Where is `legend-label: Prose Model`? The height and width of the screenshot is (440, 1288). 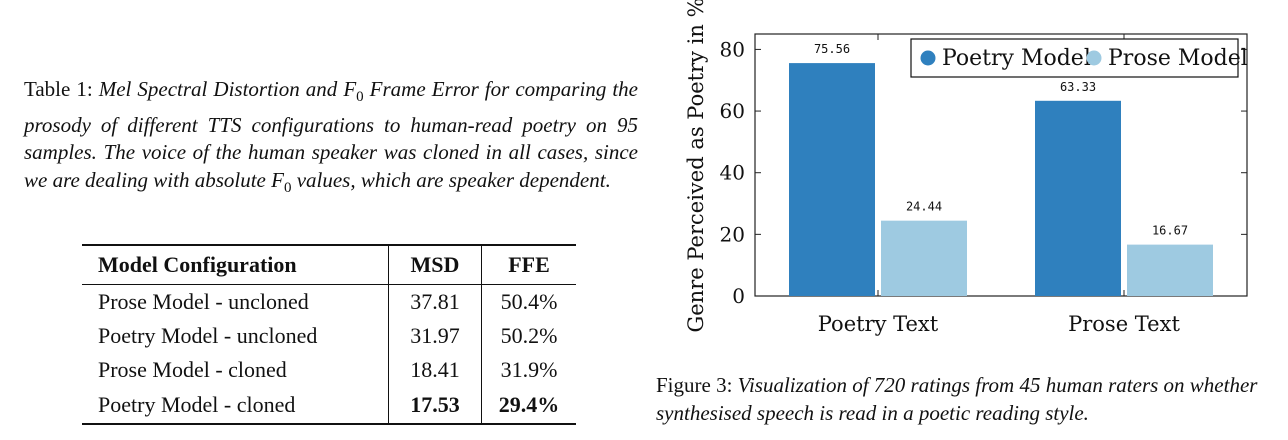
legend-label: Prose Model is located at coordinates (1178, 58).